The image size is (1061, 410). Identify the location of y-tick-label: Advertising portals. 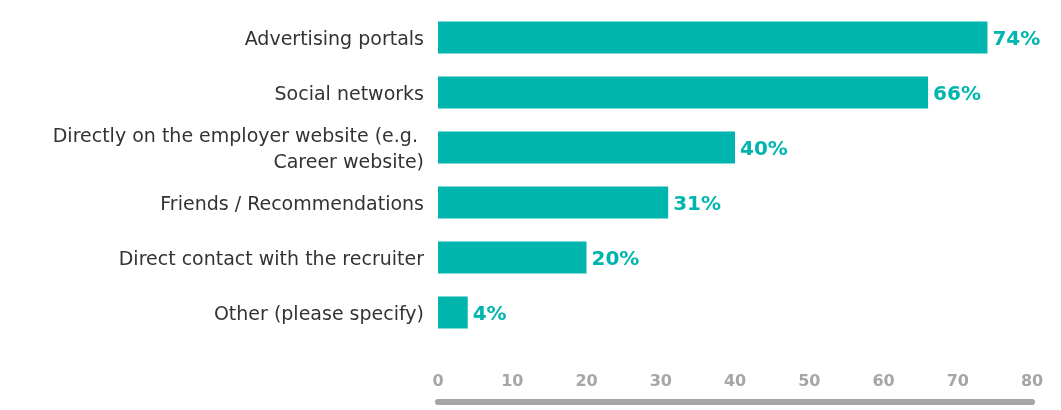
(334, 37).